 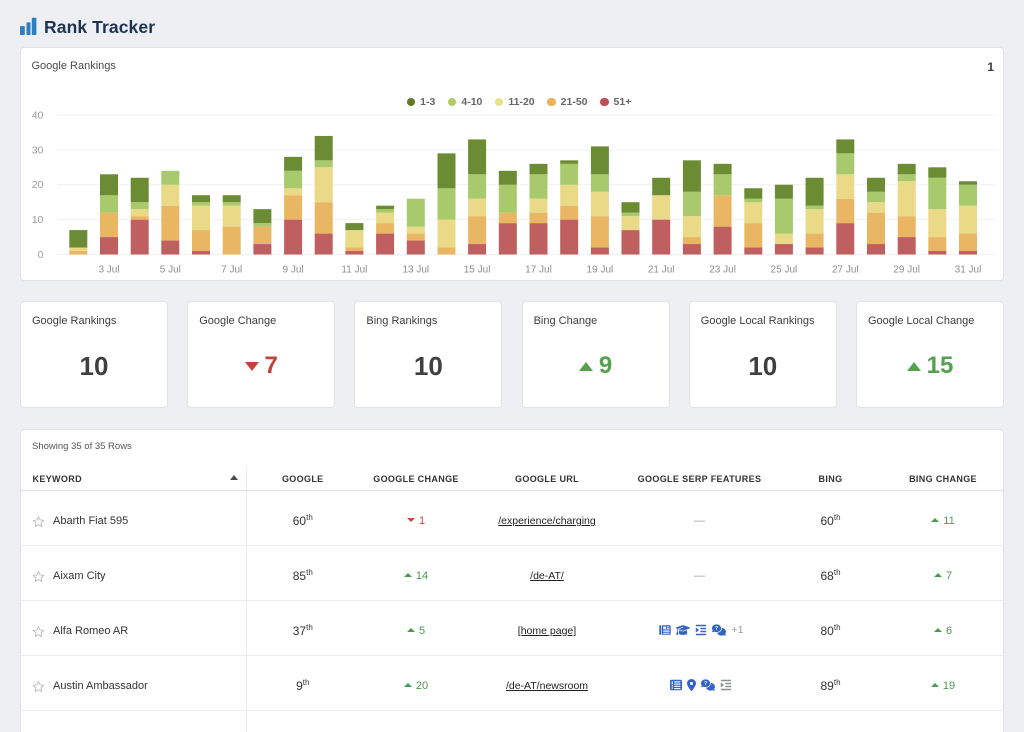 I want to click on svg-text: 23 Jul, so click(x=722, y=270).